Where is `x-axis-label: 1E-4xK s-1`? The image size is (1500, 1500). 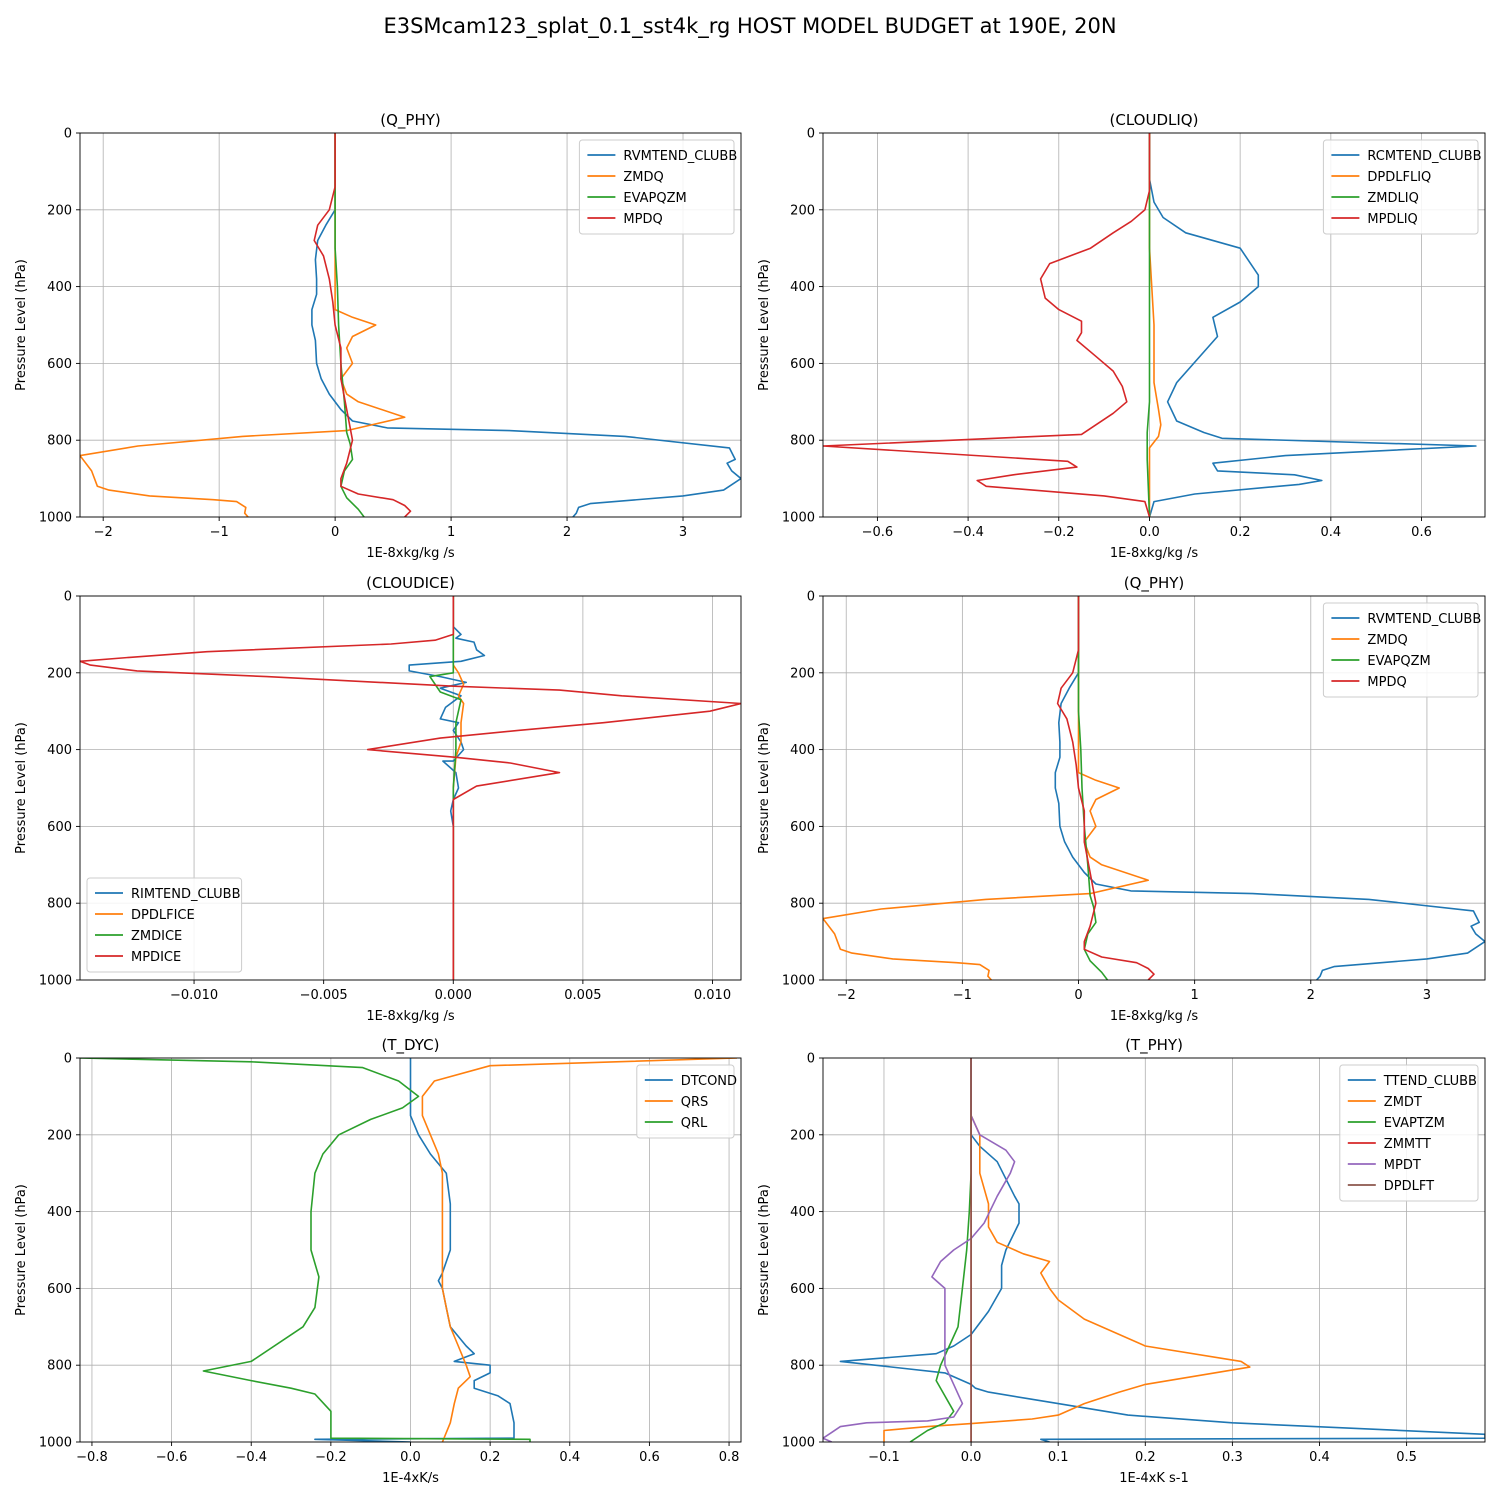
x-axis-label: 1E-4xK s-1 is located at coordinates (1154, 1478).